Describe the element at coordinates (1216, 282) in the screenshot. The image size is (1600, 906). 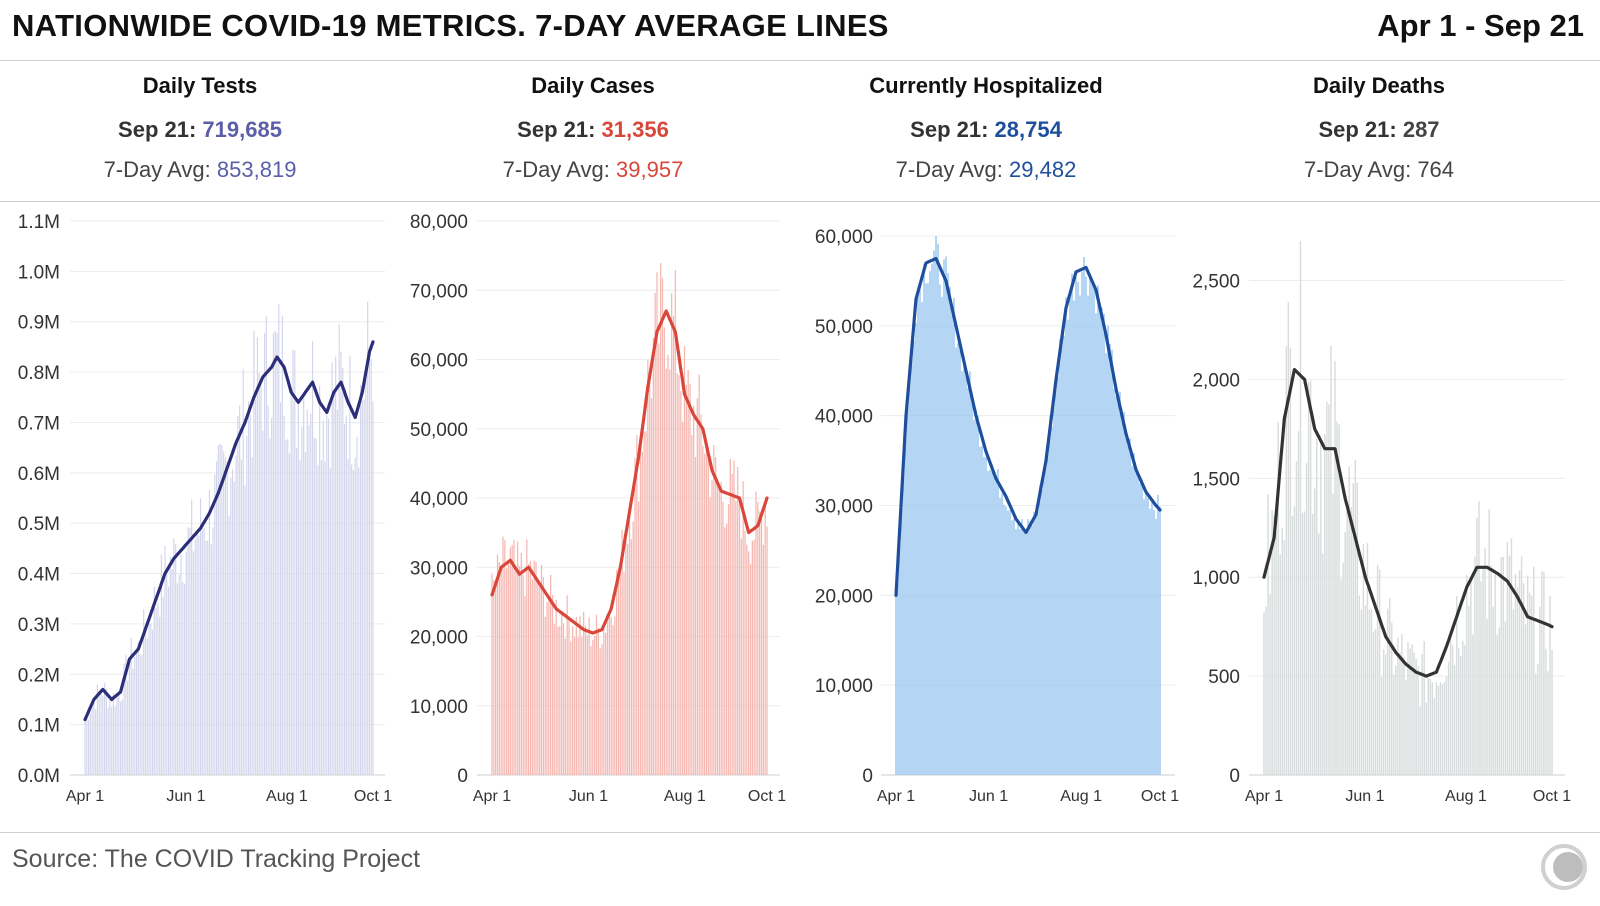
I see `y-tick-label: 2,500` at that location.